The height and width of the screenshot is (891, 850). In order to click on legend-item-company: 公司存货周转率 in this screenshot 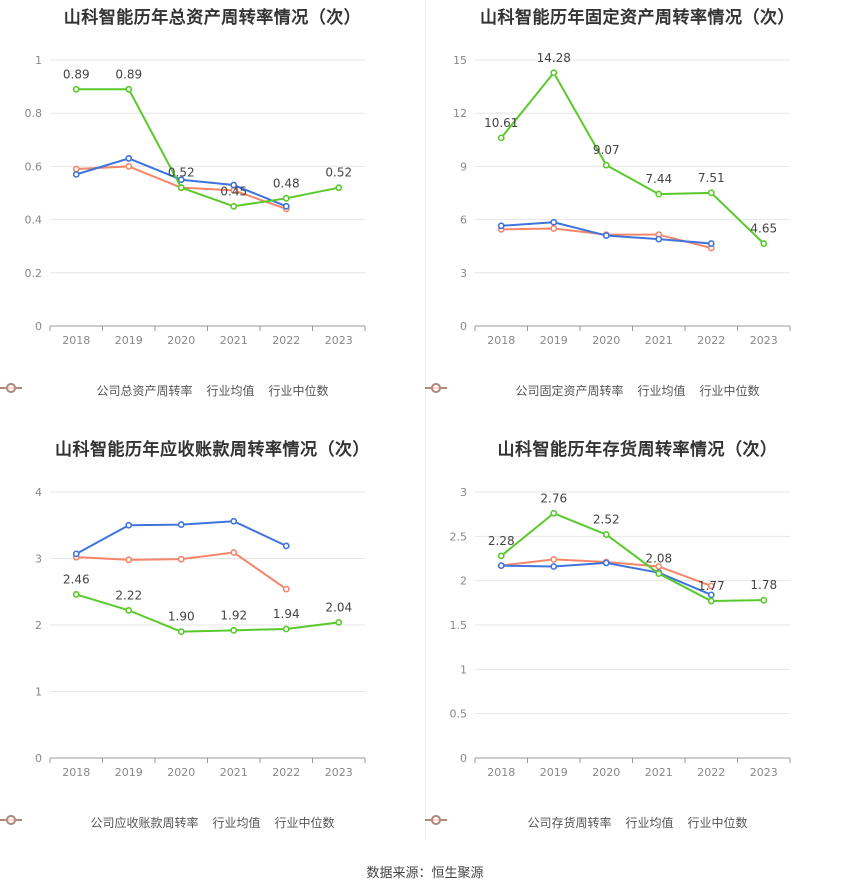, I will do `click(518, 822)`.